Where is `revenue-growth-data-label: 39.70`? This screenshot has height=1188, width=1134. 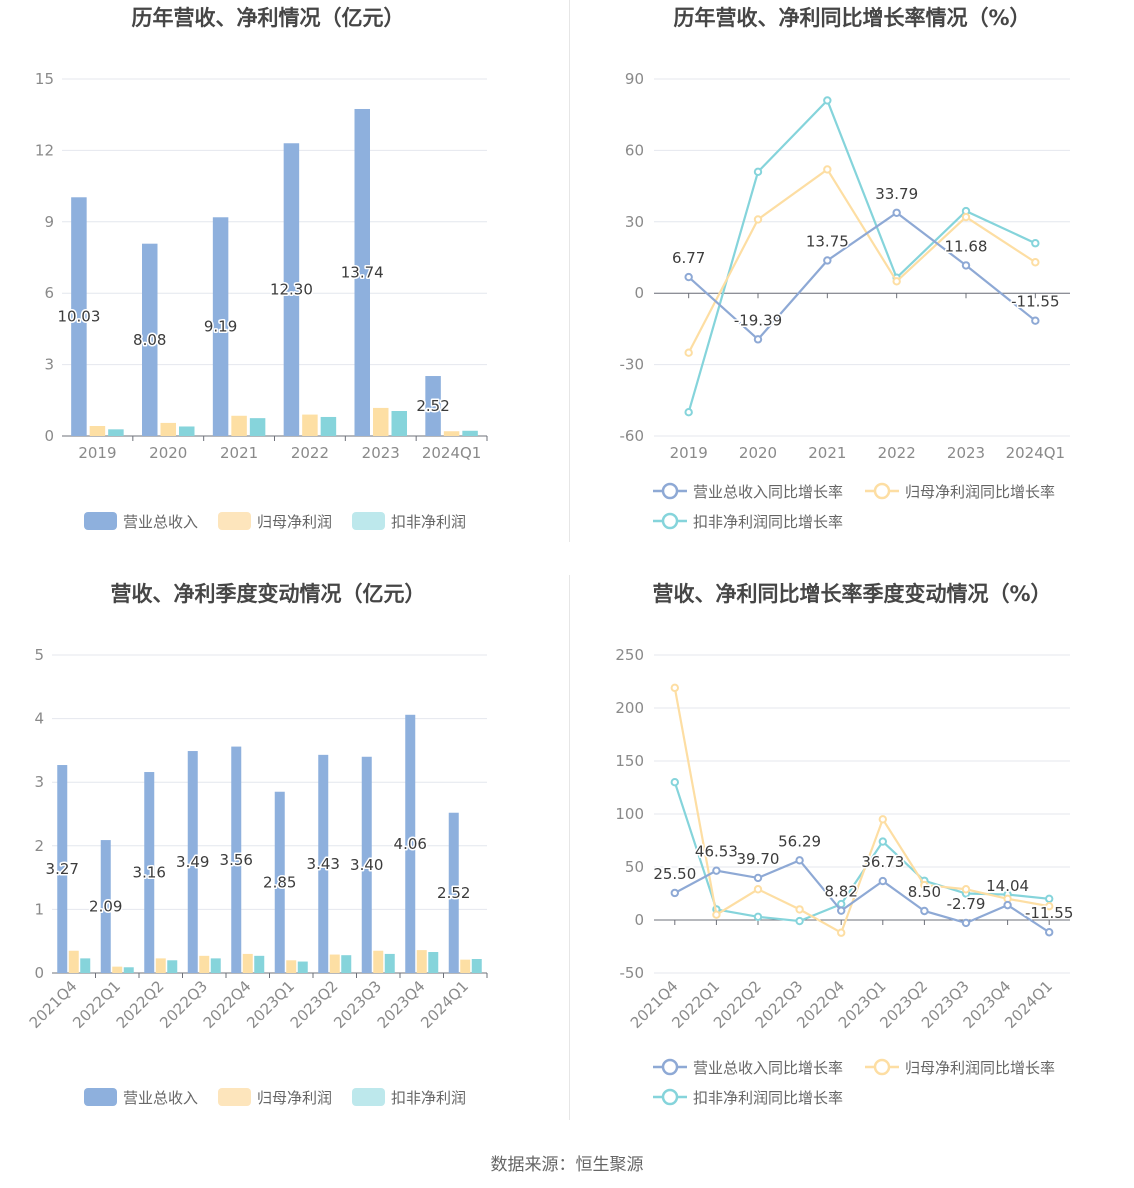 revenue-growth-data-label: 39.70 is located at coordinates (758, 859).